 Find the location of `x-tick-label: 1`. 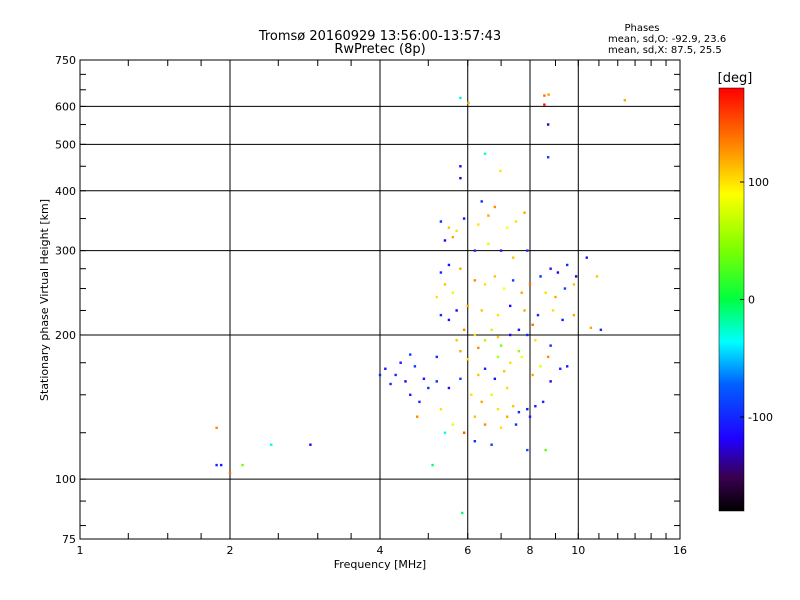

x-tick-label: 1 is located at coordinates (80, 550).